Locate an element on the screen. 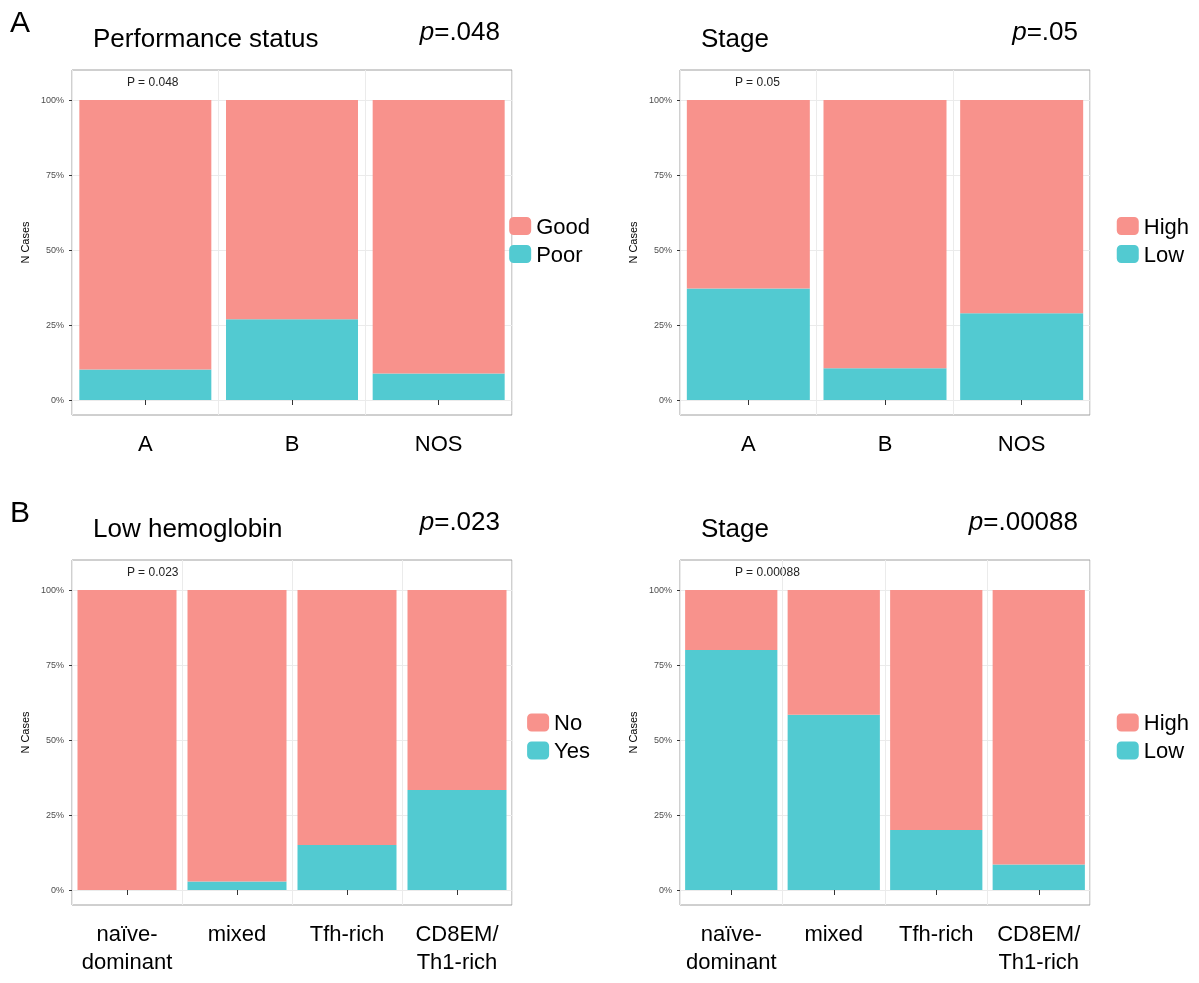 Image resolution: width=1199 pixels, height=983 pixels. annotation: P = 0.023 is located at coordinates (153, 572).